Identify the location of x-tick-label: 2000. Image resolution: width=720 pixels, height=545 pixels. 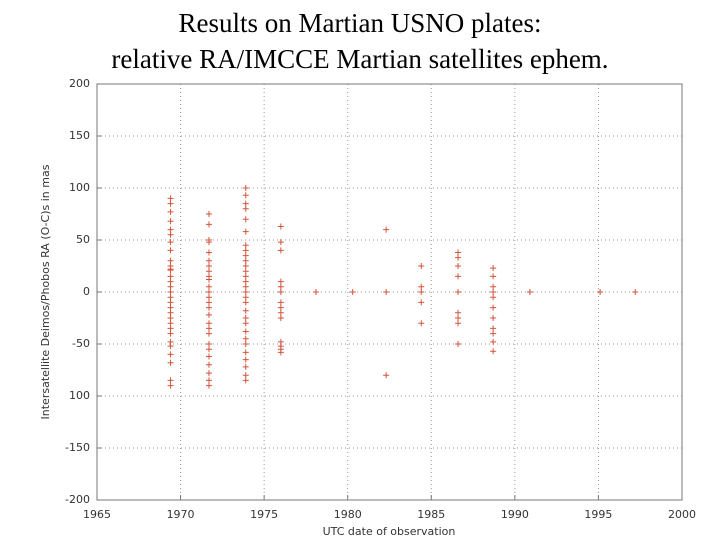
(682, 514).